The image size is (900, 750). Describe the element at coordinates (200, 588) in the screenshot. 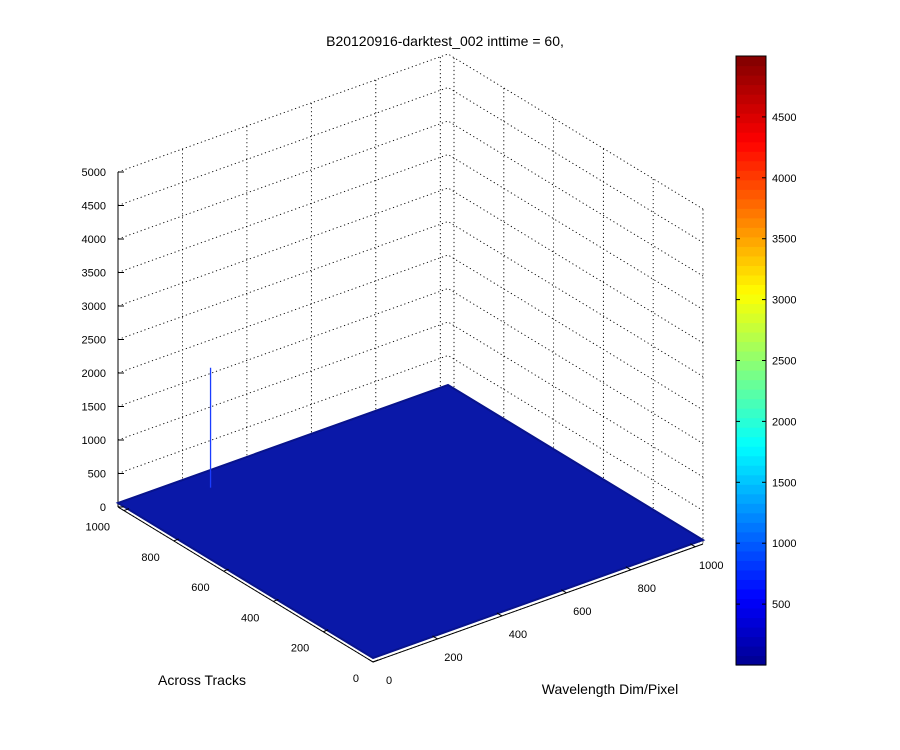

I see `y-tick-label: 600` at that location.